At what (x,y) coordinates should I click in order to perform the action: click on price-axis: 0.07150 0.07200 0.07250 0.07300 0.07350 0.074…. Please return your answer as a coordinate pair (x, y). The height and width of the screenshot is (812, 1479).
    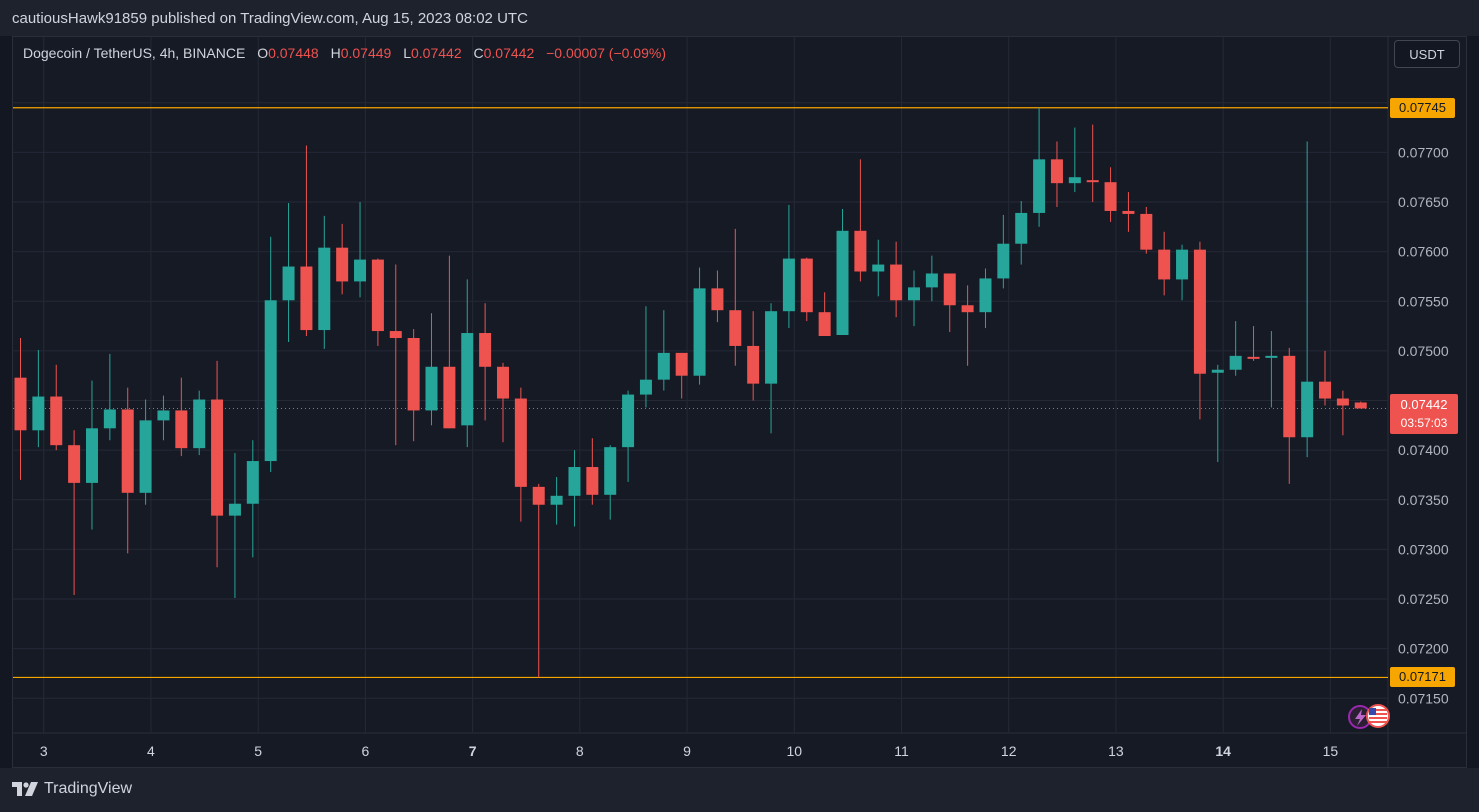
    Looking at the image, I should click on (1423, 400).